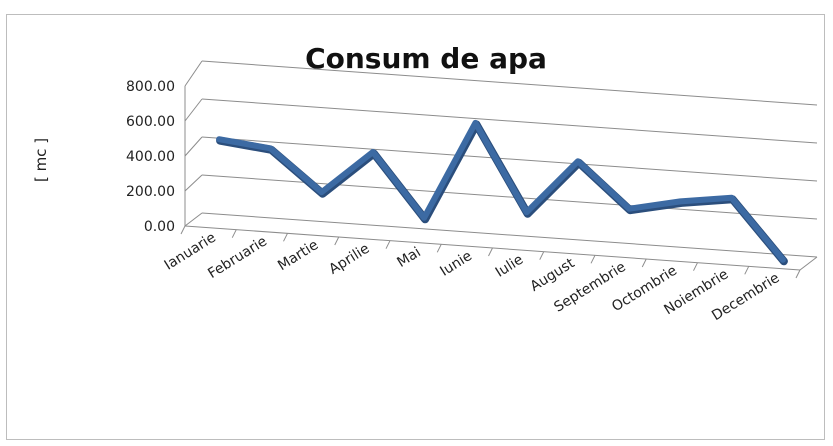  What do you see at coordinates (509, 266) in the screenshot?
I see `x-tick-label: Iulie` at bounding box center [509, 266].